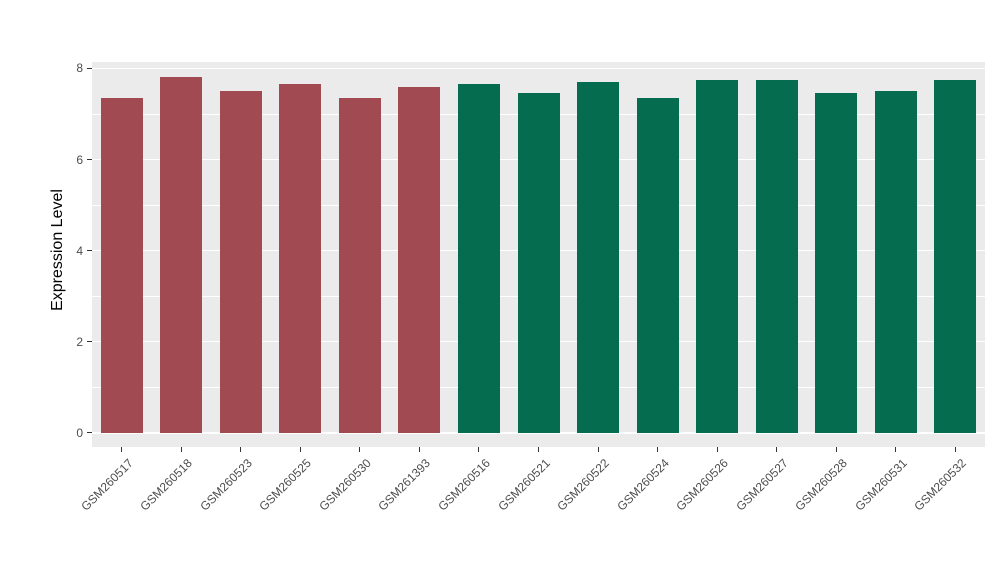  I want to click on x-tick-label: GSM260530, so click(345, 485).